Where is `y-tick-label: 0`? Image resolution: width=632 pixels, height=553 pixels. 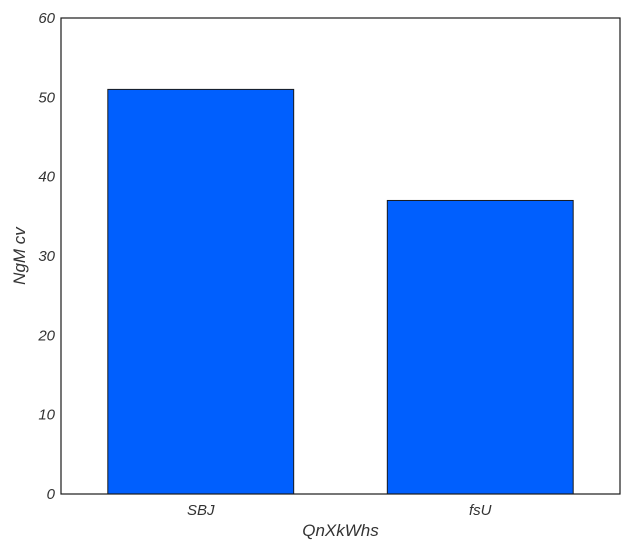
y-tick-label: 0 is located at coordinates (51, 494).